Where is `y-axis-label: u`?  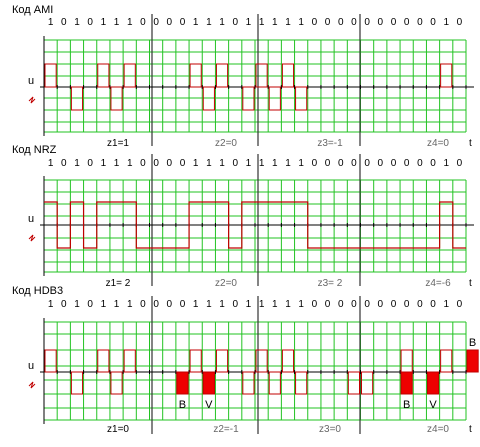 y-axis-label: u is located at coordinates (31, 366).